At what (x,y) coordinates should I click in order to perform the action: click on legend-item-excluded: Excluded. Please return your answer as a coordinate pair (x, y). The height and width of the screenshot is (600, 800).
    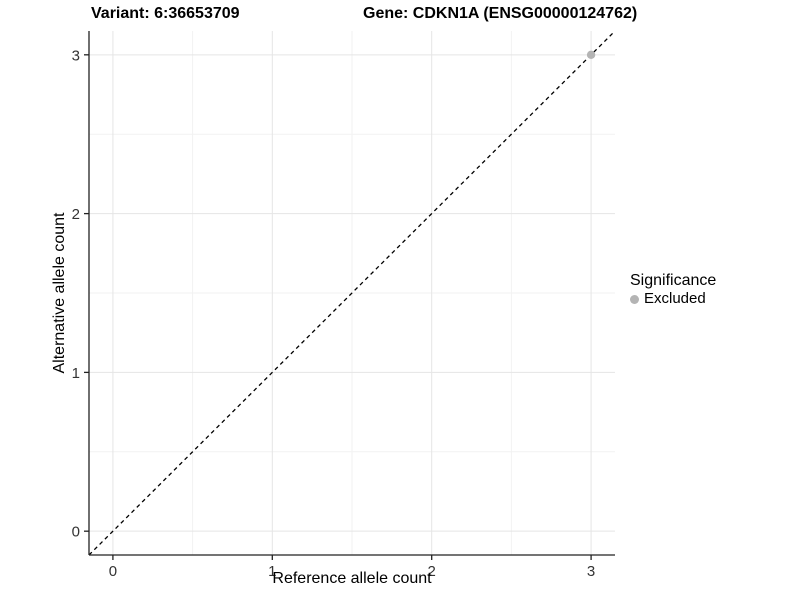
    Looking at the image, I should click on (673, 299).